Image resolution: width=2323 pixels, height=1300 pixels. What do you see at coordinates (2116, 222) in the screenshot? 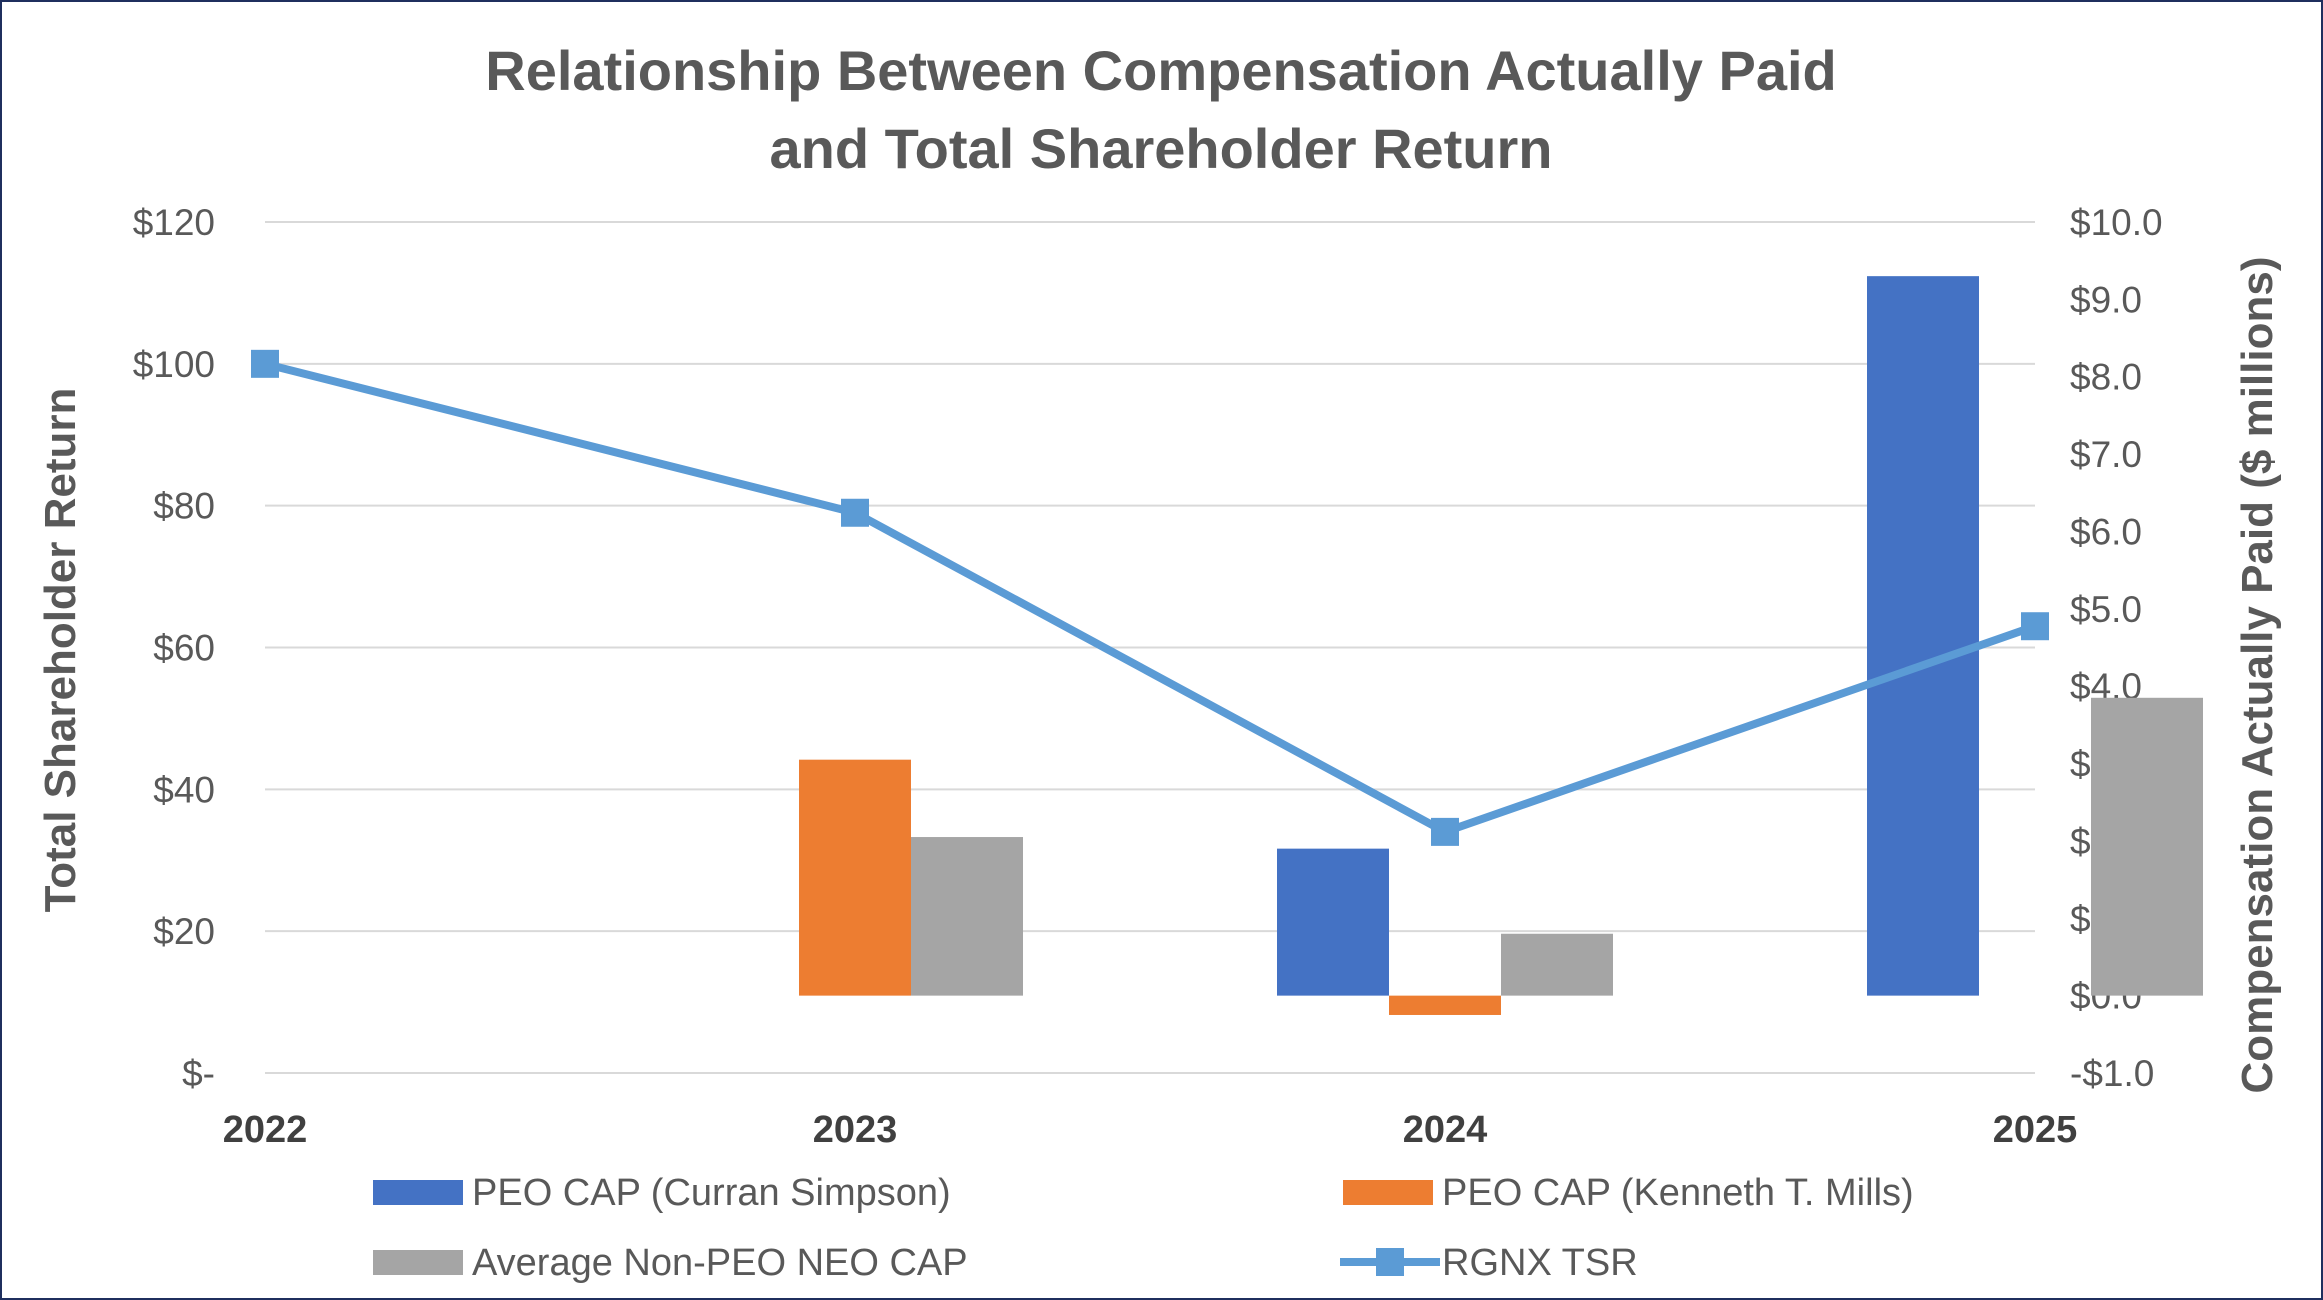
I see `right-tick-label: $10.0` at bounding box center [2116, 222].